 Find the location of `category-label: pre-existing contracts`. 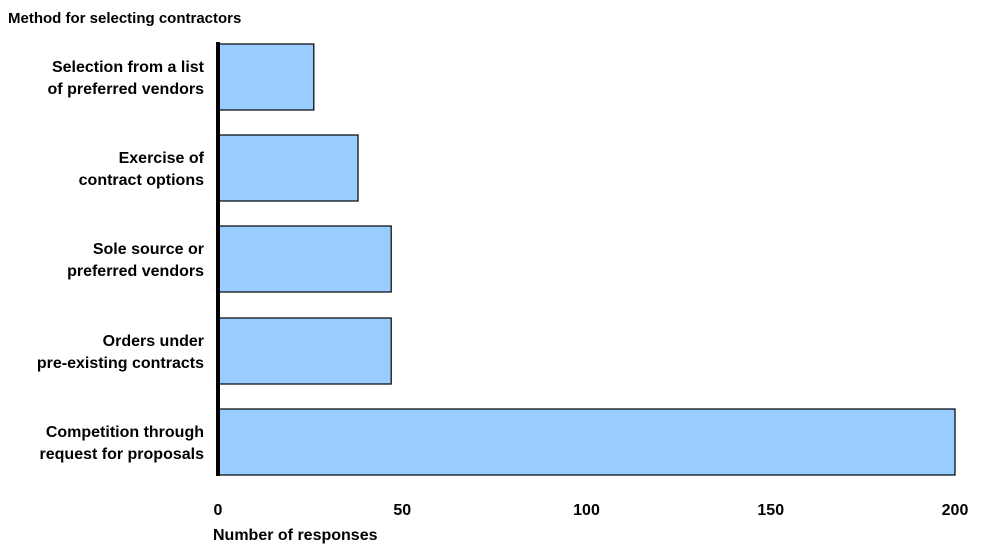

category-label: pre-existing contracts is located at coordinates (120, 363).